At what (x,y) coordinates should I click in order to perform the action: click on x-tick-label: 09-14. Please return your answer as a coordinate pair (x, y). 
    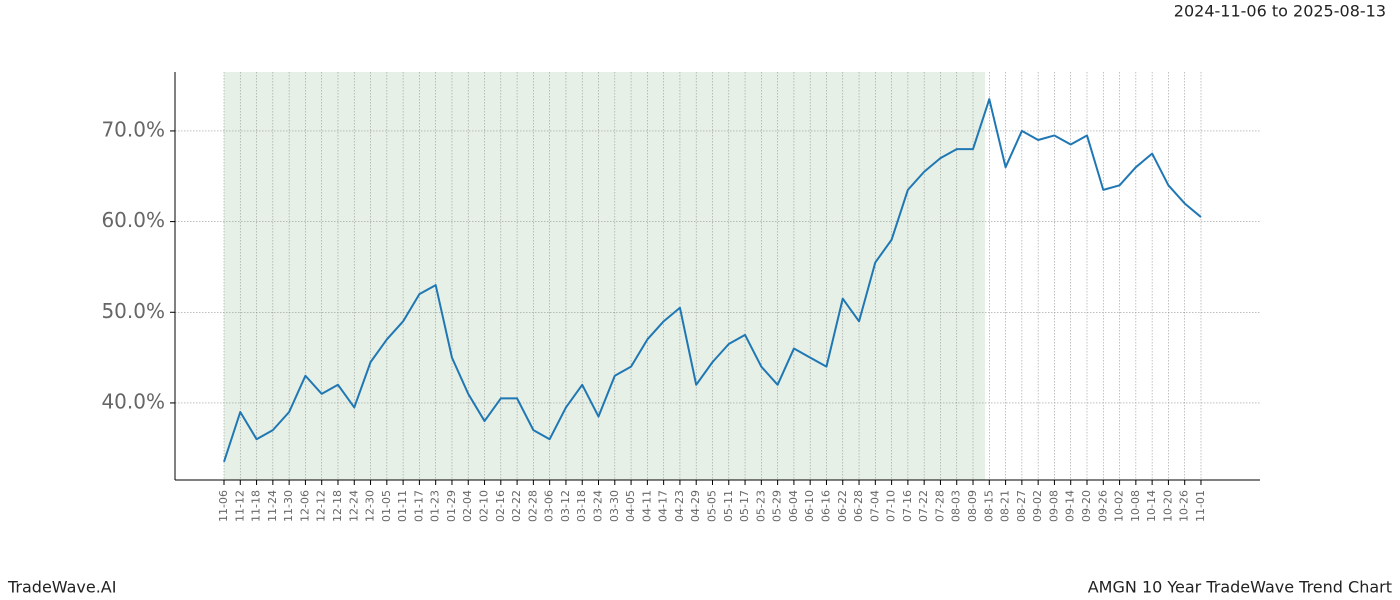
    Looking at the image, I should click on (1070, 506).